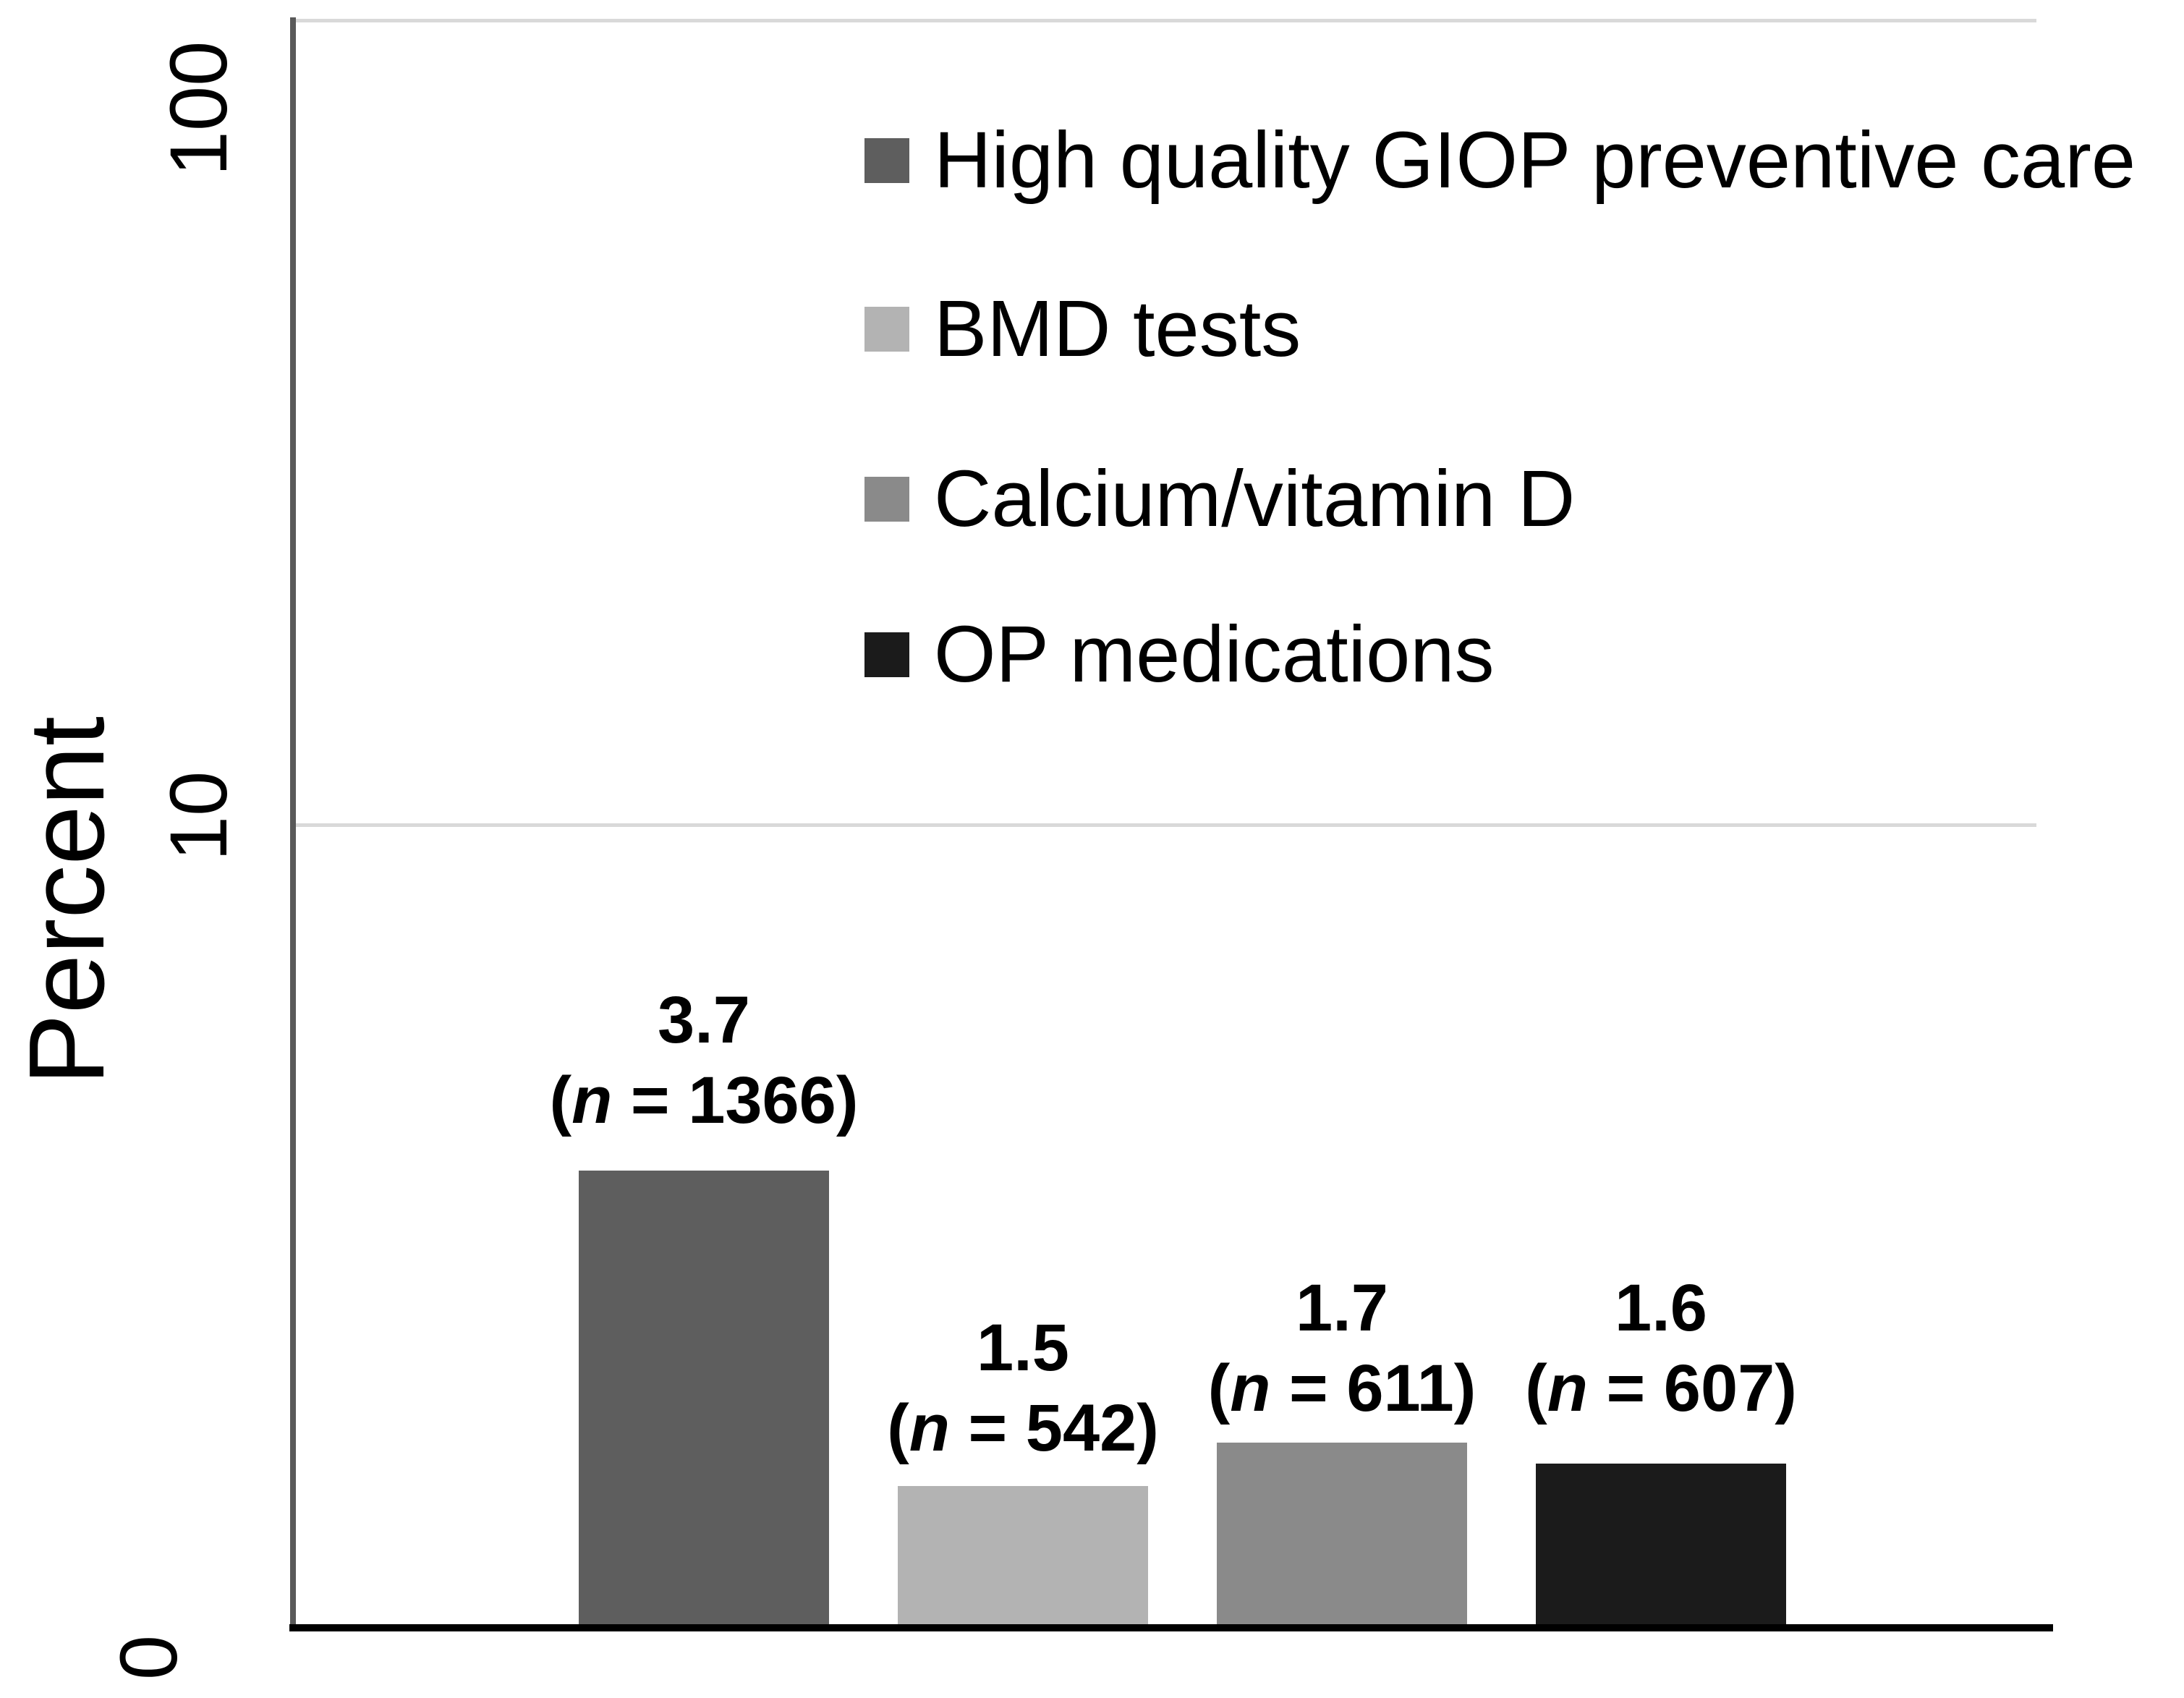 The width and height of the screenshot is (2184, 1698). I want to click on y-tick-label-100: 100, so click(198, 109).